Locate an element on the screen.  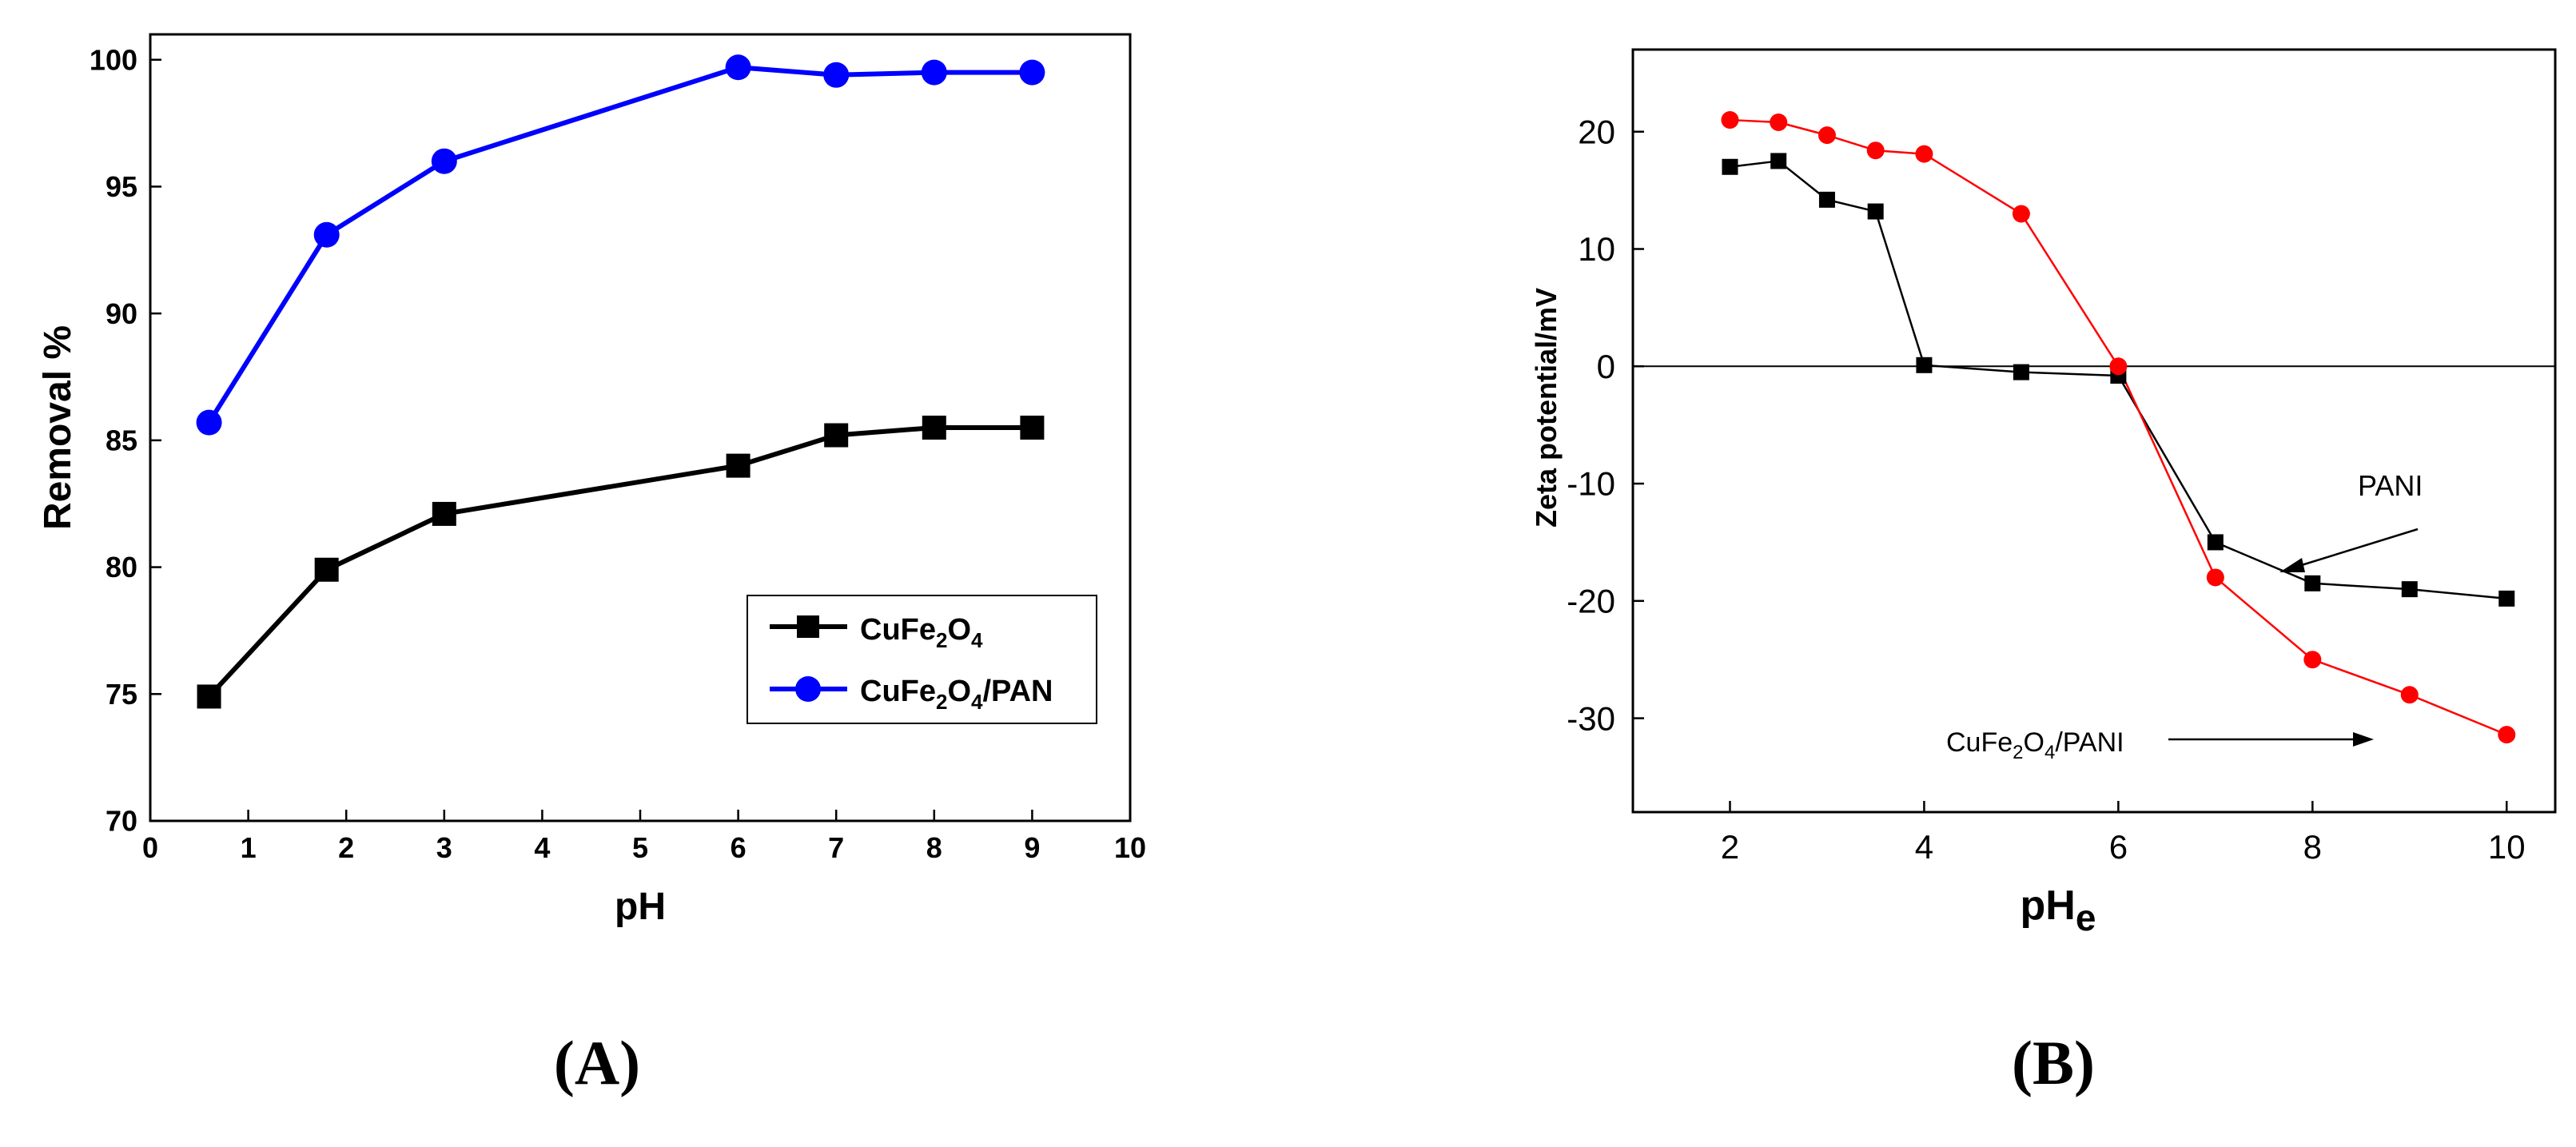
legend-marker-cufe2o4-pan is located at coordinates (808, 689).